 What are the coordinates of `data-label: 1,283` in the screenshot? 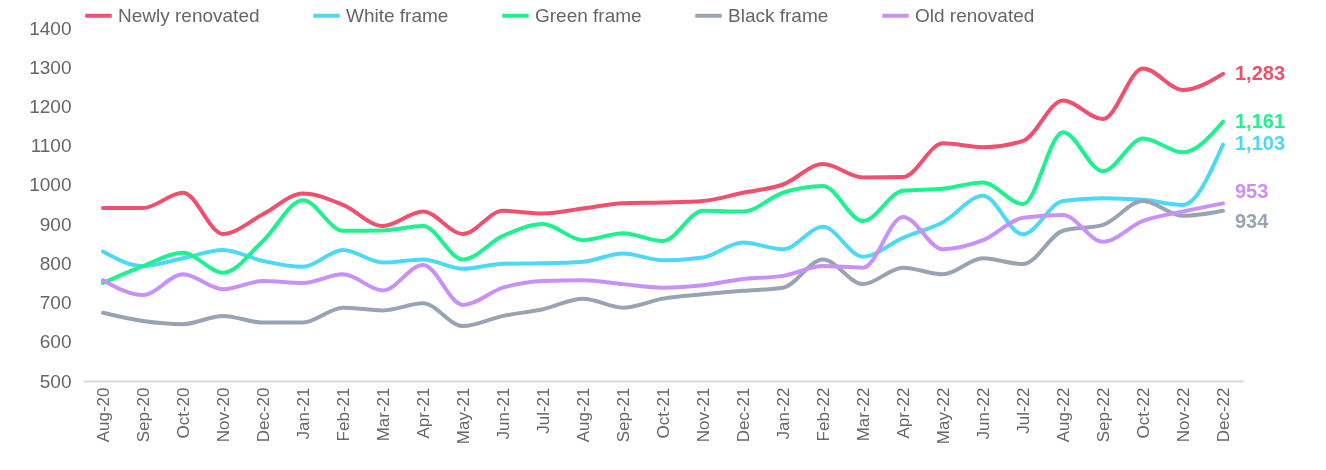 It's located at (1260, 72).